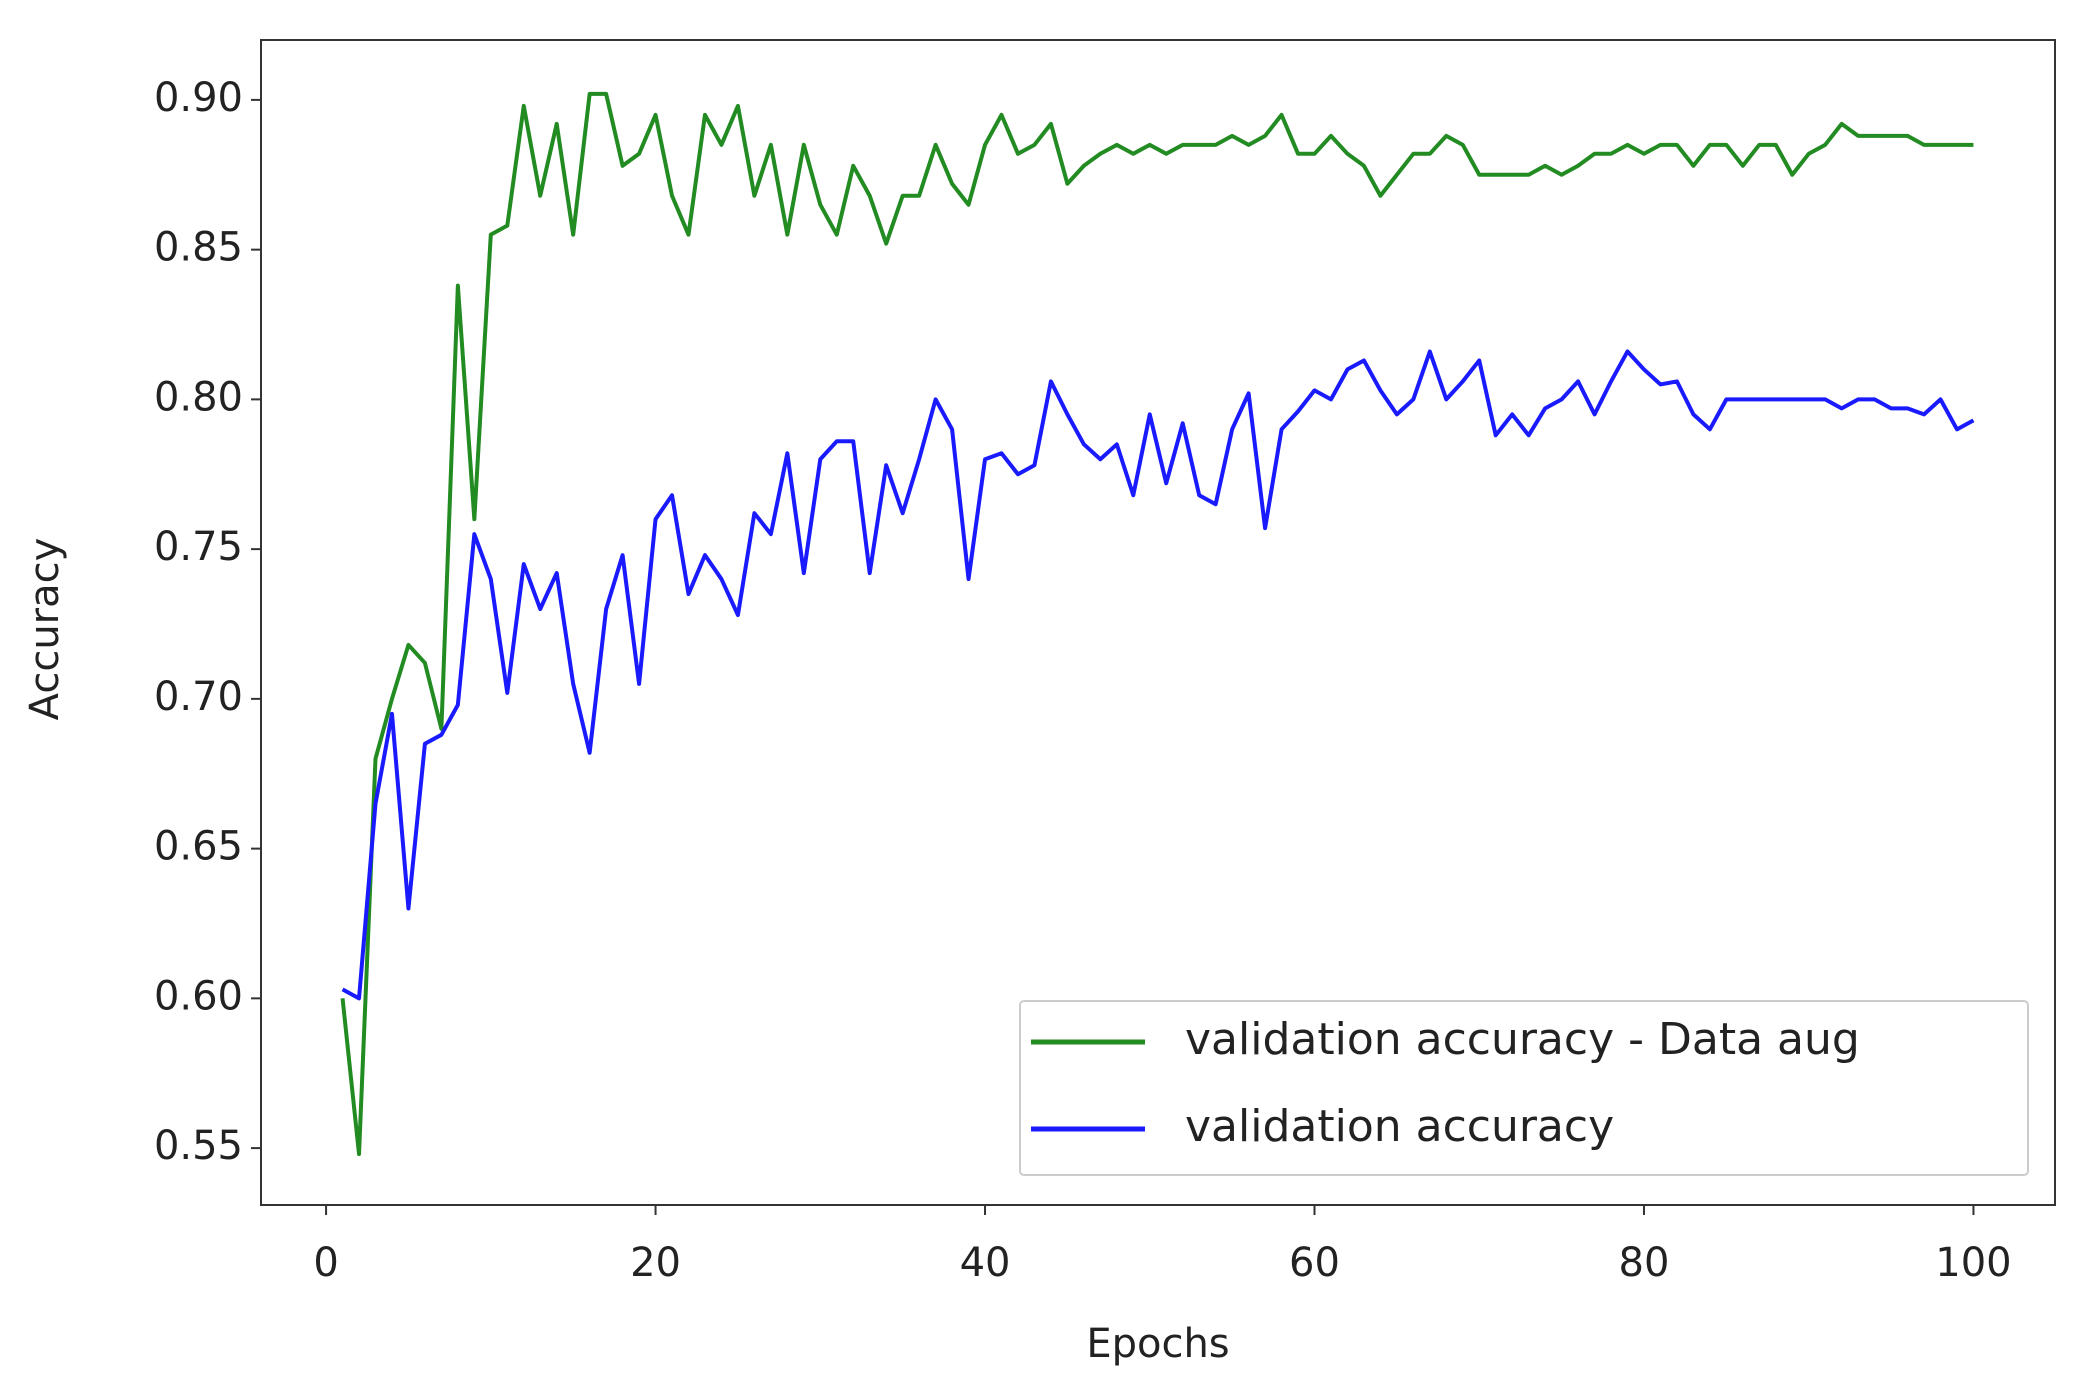 The height and width of the screenshot is (1391, 2075). What do you see at coordinates (198, 248) in the screenshot?
I see `y-tick-label: 0.85` at bounding box center [198, 248].